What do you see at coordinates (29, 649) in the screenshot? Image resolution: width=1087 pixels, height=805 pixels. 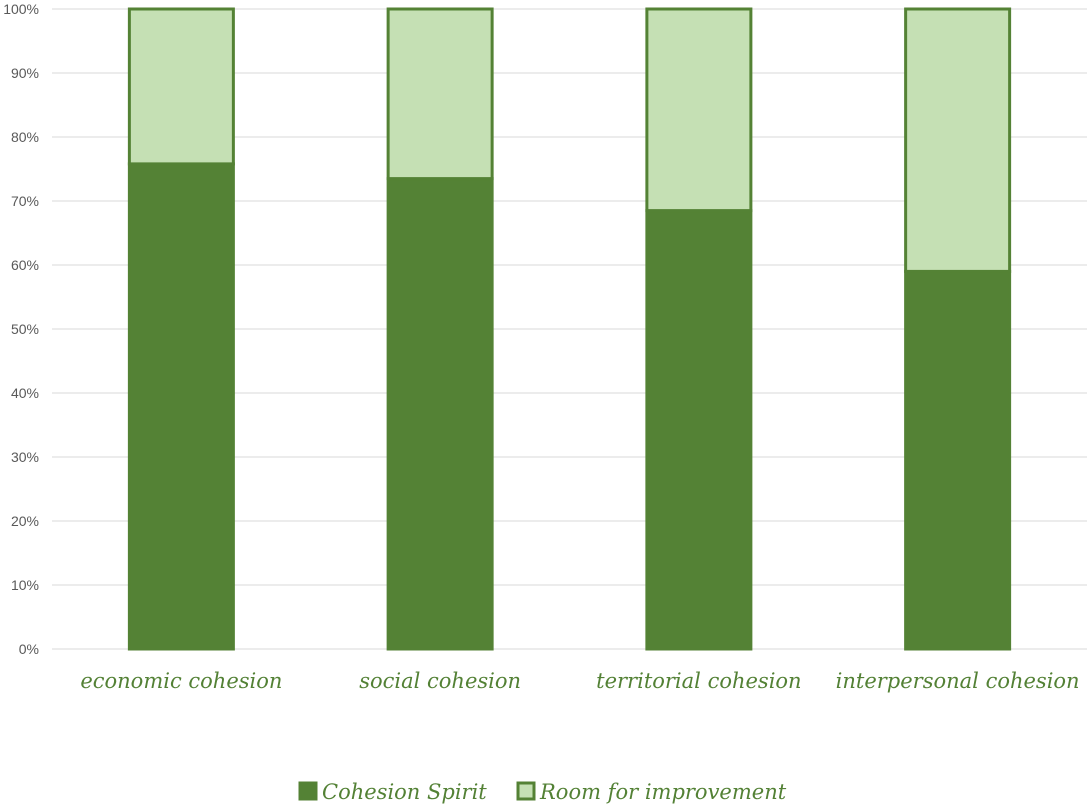 I see `y-tick-label: 0%` at bounding box center [29, 649].